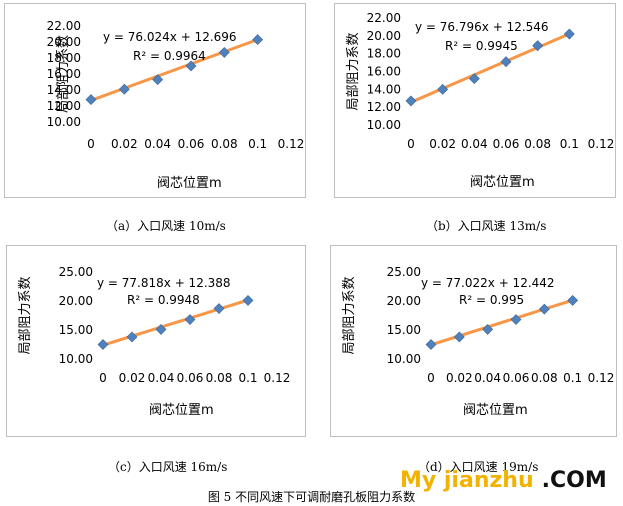 The height and width of the screenshot is (506, 623). Describe the element at coordinates (64, 26) in the screenshot. I see `y-tick-label-a: 22.00` at that location.